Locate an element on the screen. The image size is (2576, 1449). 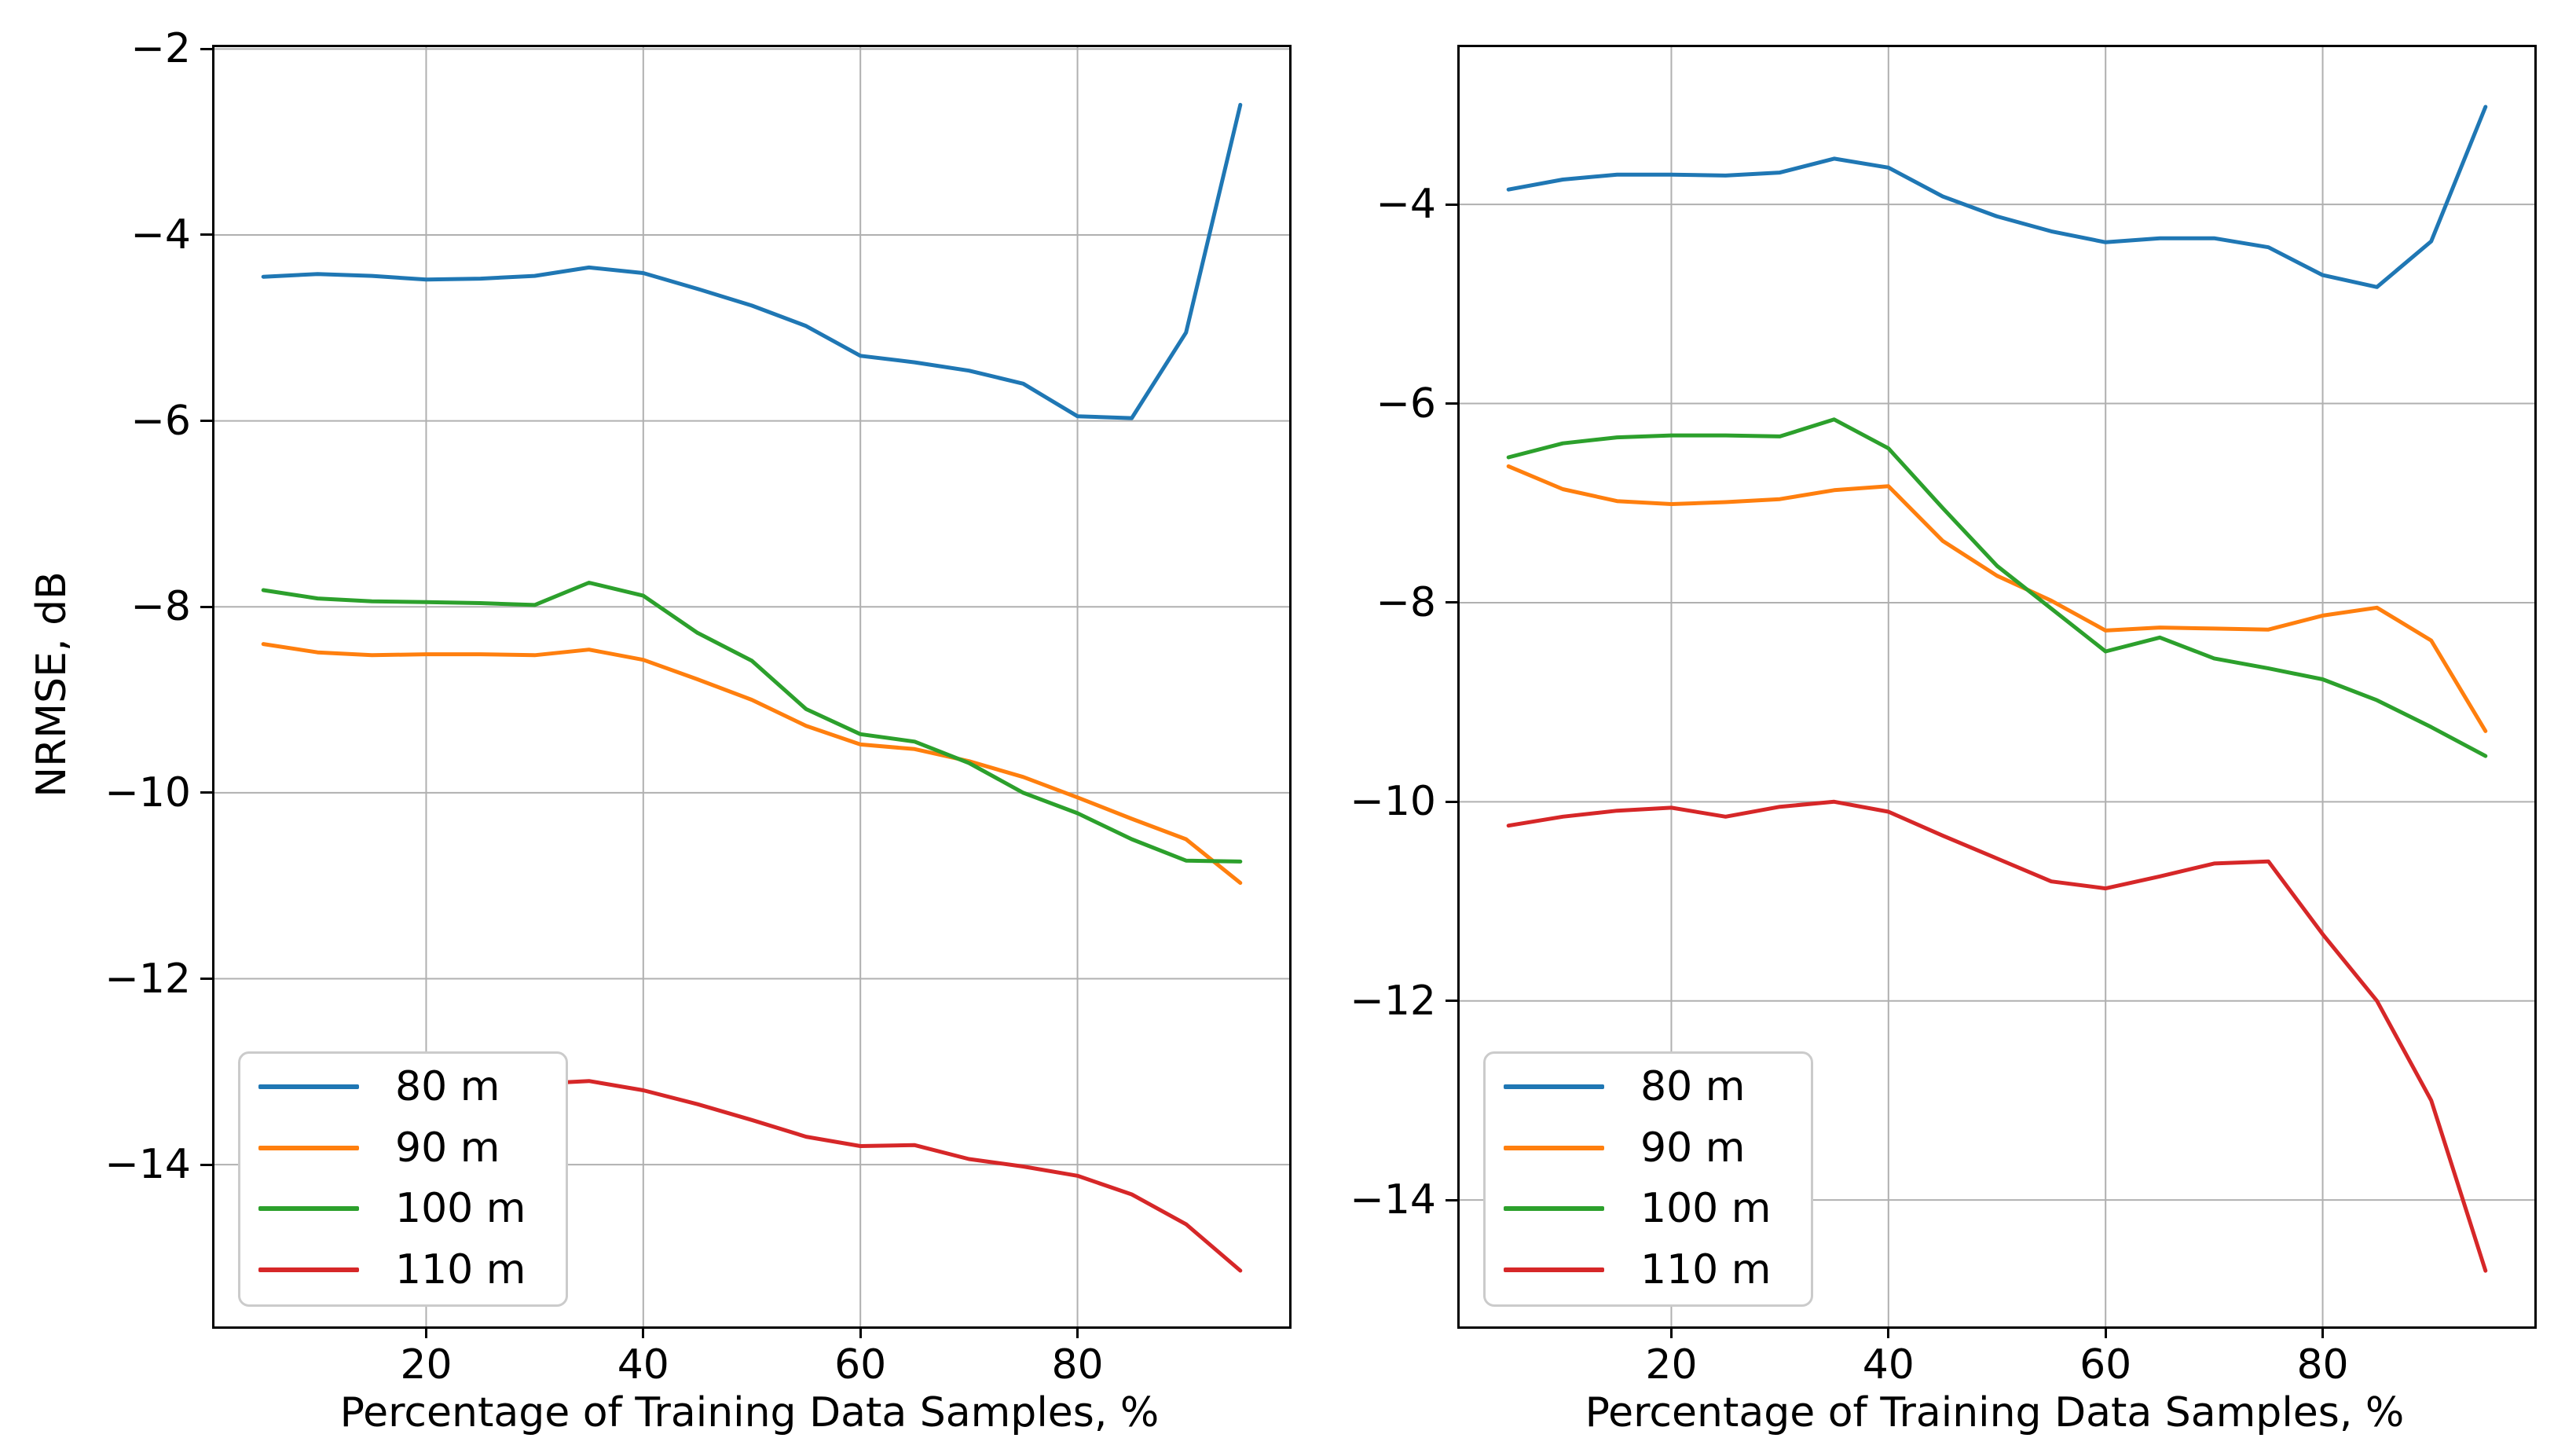
y-tick-label: −2 is located at coordinates (160, 49).